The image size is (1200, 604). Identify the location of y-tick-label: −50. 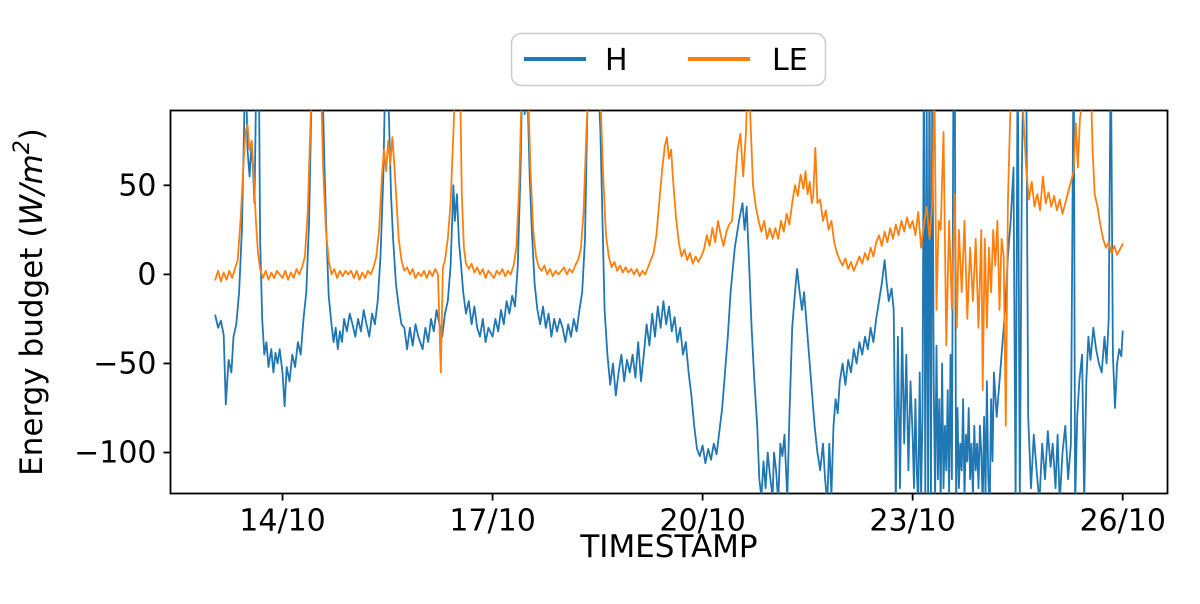
(124, 363).